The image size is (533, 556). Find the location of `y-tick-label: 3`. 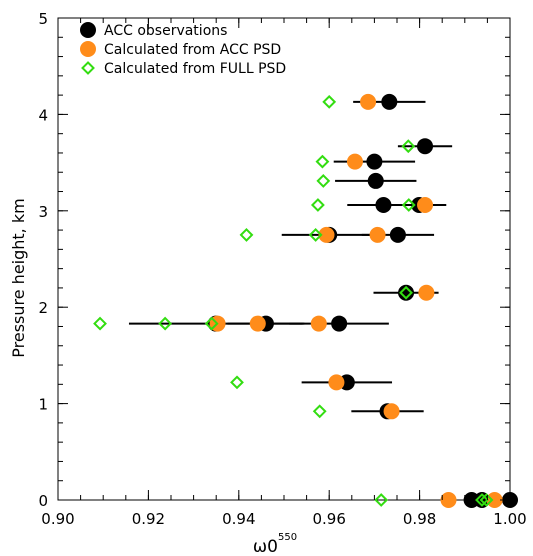

y-tick-label: 3 is located at coordinates (43, 212).